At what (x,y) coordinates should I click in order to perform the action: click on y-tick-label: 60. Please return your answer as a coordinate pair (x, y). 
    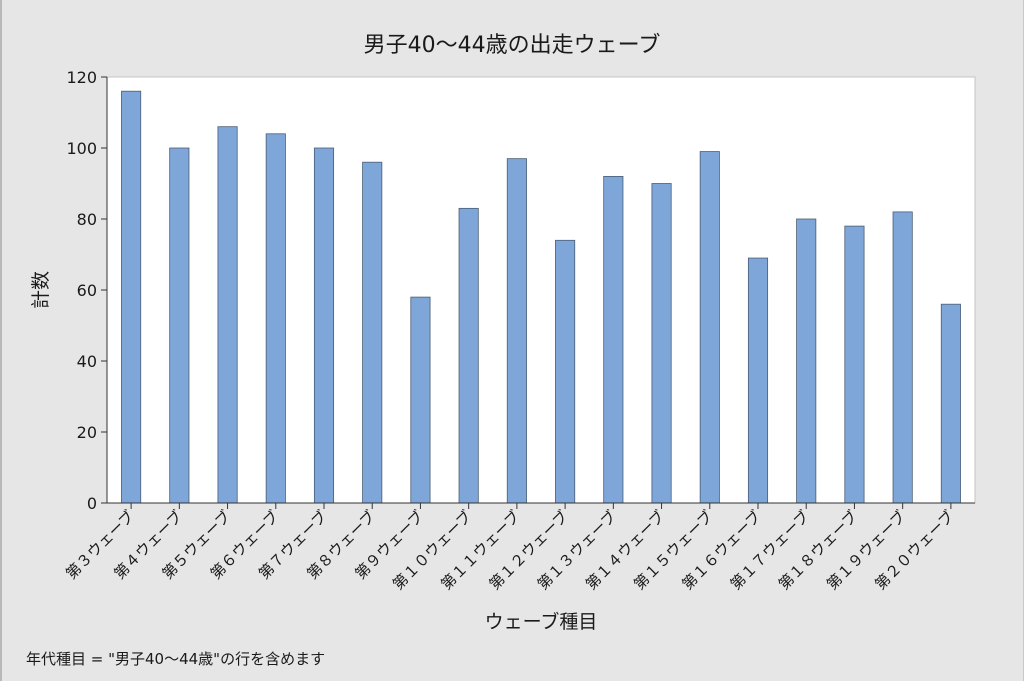
    Looking at the image, I should click on (87, 290).